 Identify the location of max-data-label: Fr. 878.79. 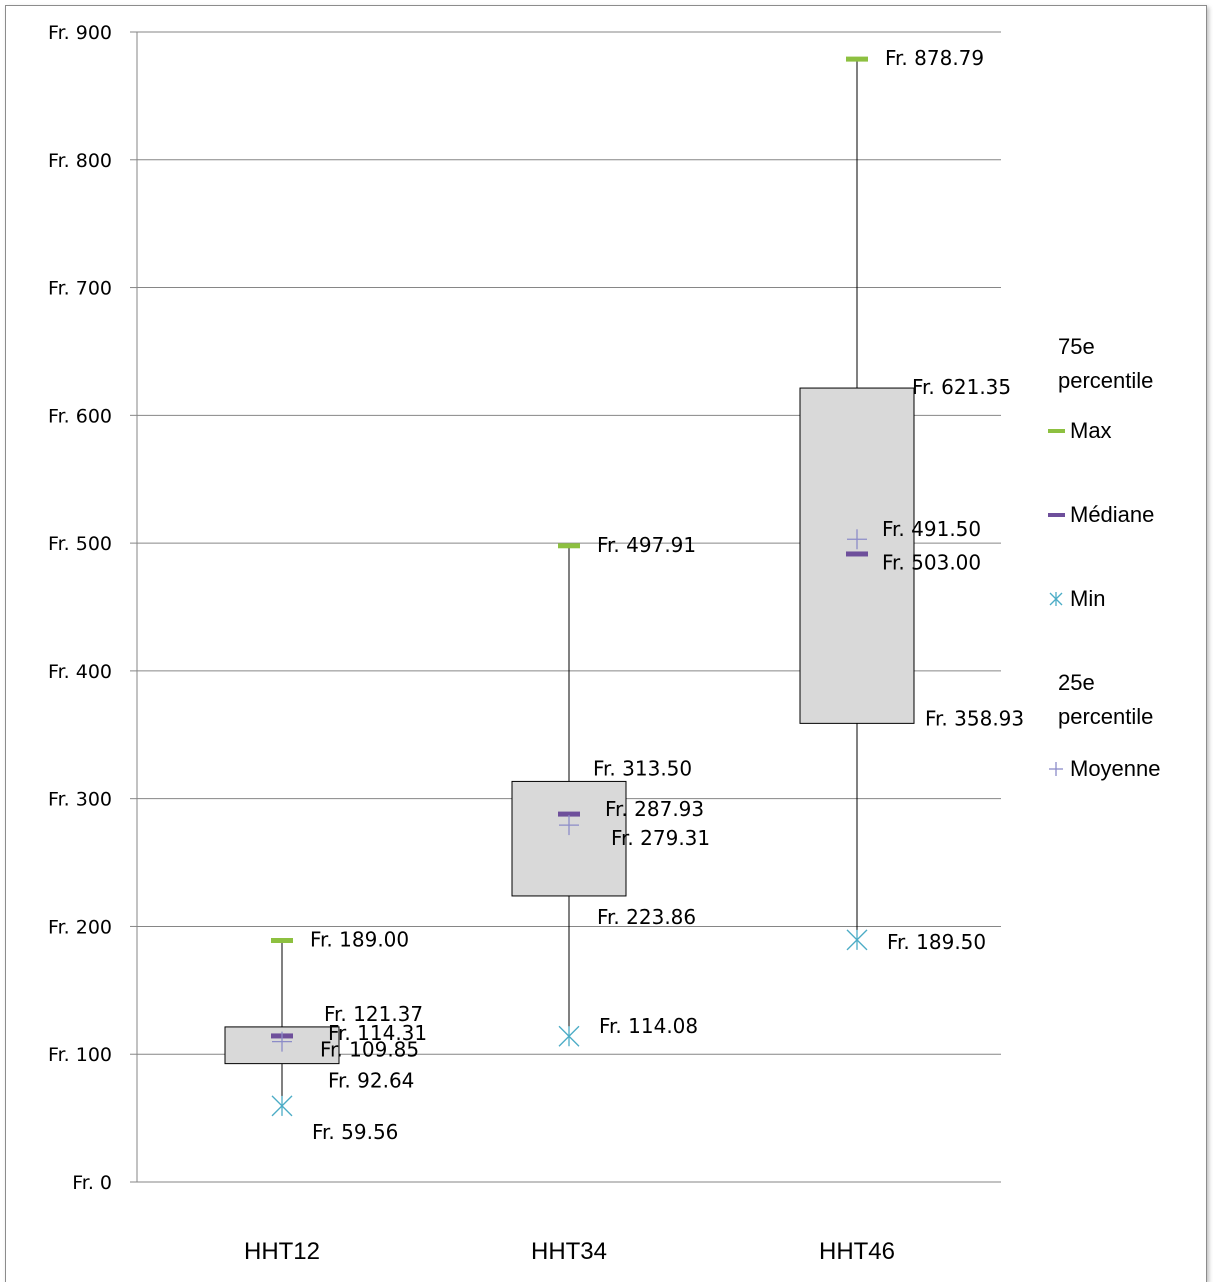
(934, 58).